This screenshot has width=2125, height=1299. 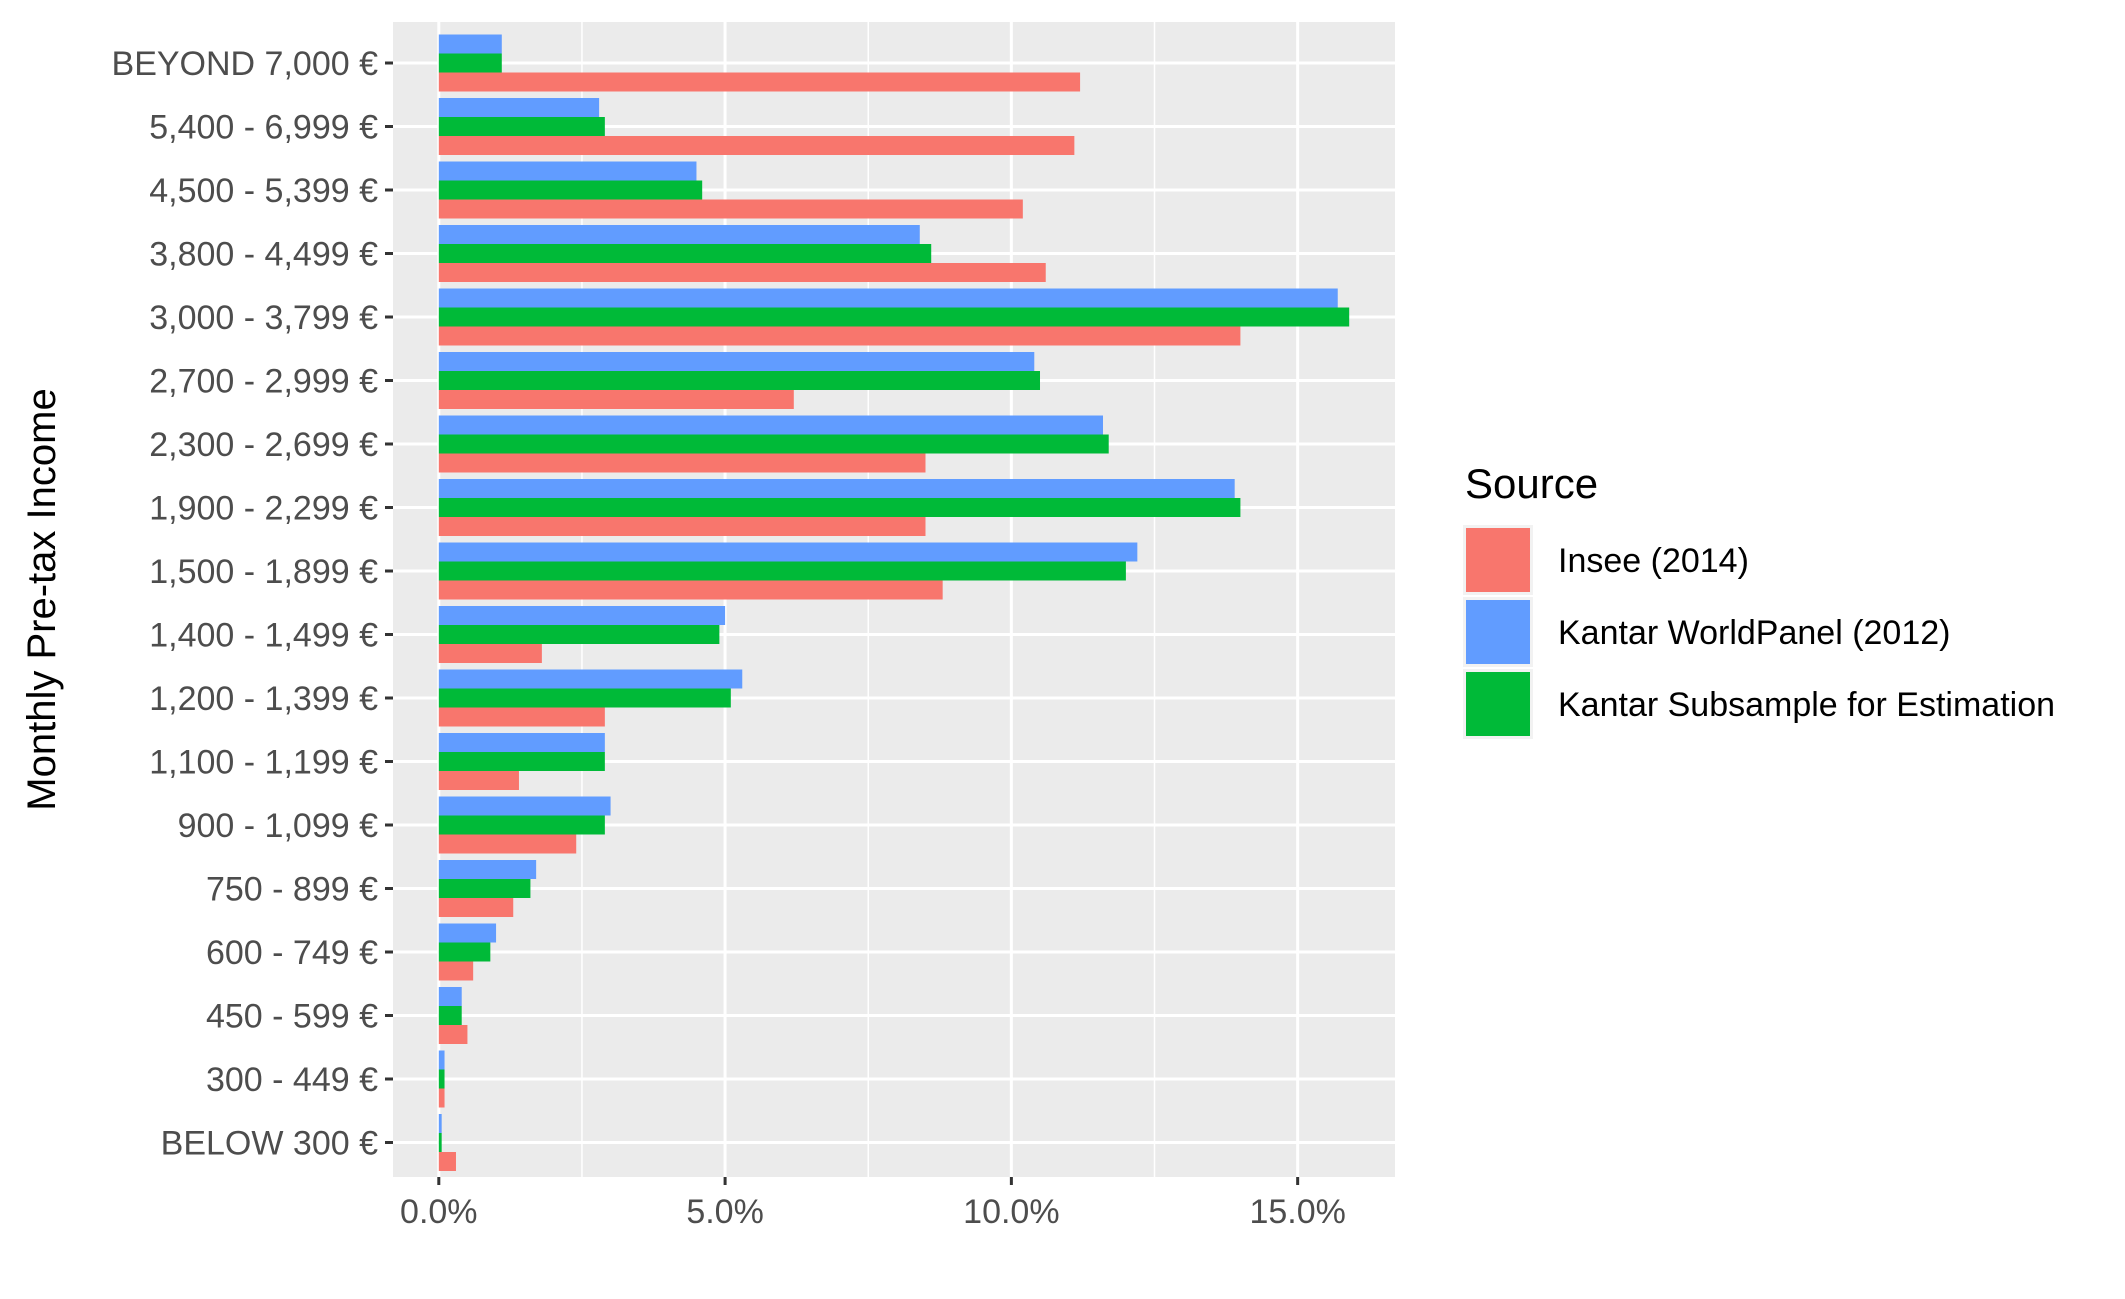 I want to click on y-tick-label: 1,900 - 2,299 €, so click(x=263, y=509).